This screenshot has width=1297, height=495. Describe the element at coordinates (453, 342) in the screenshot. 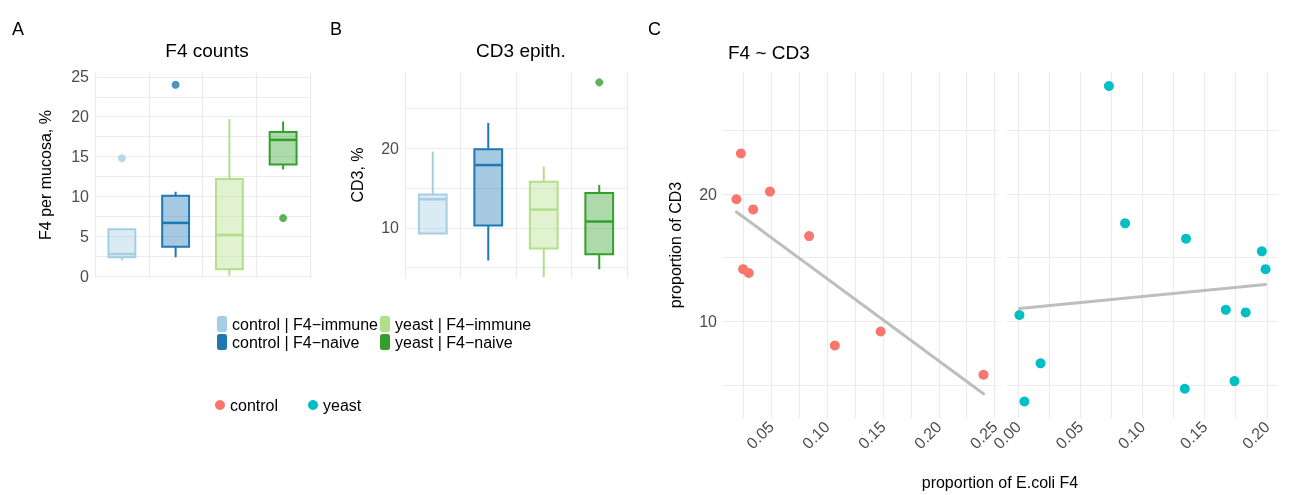

I see `legend-label: yeast | F4−naive` at that location.